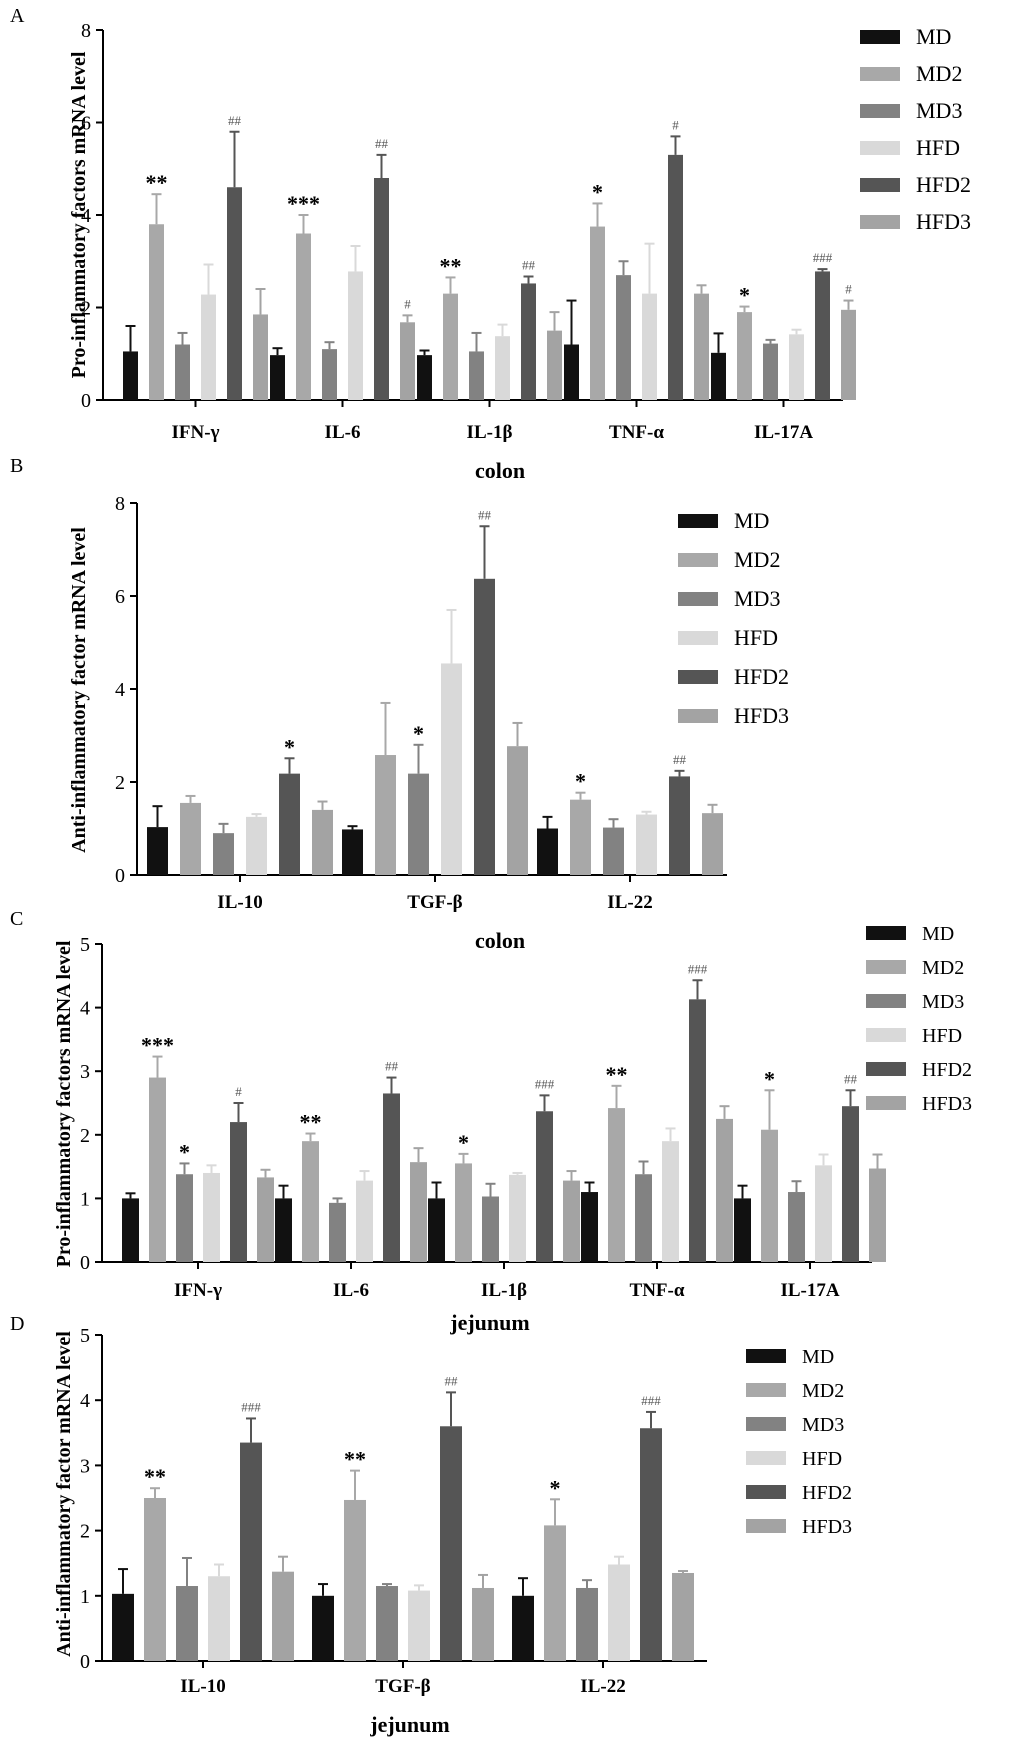 This screenshot has height=1751, width=1016. I want to click on y-axis-label: Anti-inflammatory factor mRNA level, so click(79, 690).